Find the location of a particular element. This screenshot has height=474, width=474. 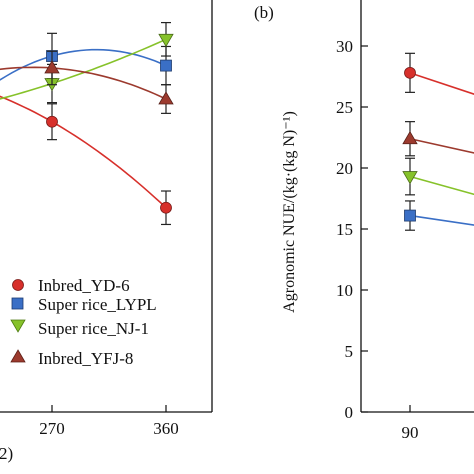

panel-b-ytick-label-25: 25 is located at coordinates (344, 107).